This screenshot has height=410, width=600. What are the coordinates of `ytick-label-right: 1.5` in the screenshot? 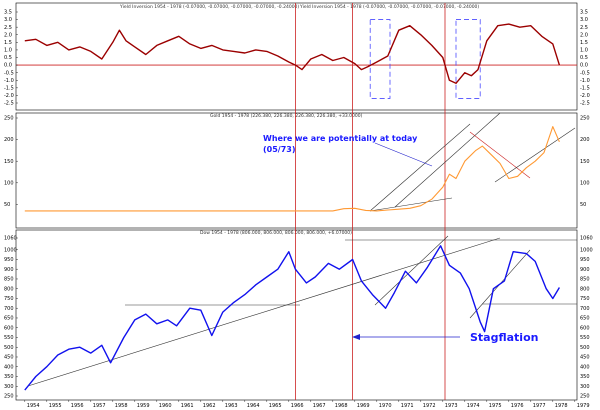 It's located at (584, 43).